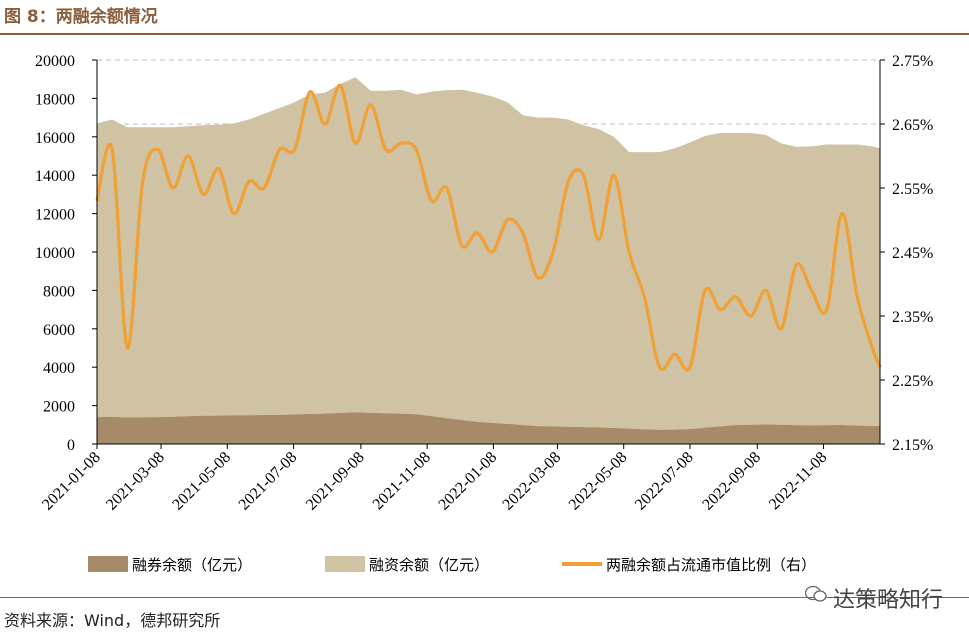  I want to click on x-tick-label: 2022-03-08, so click(531, 481).